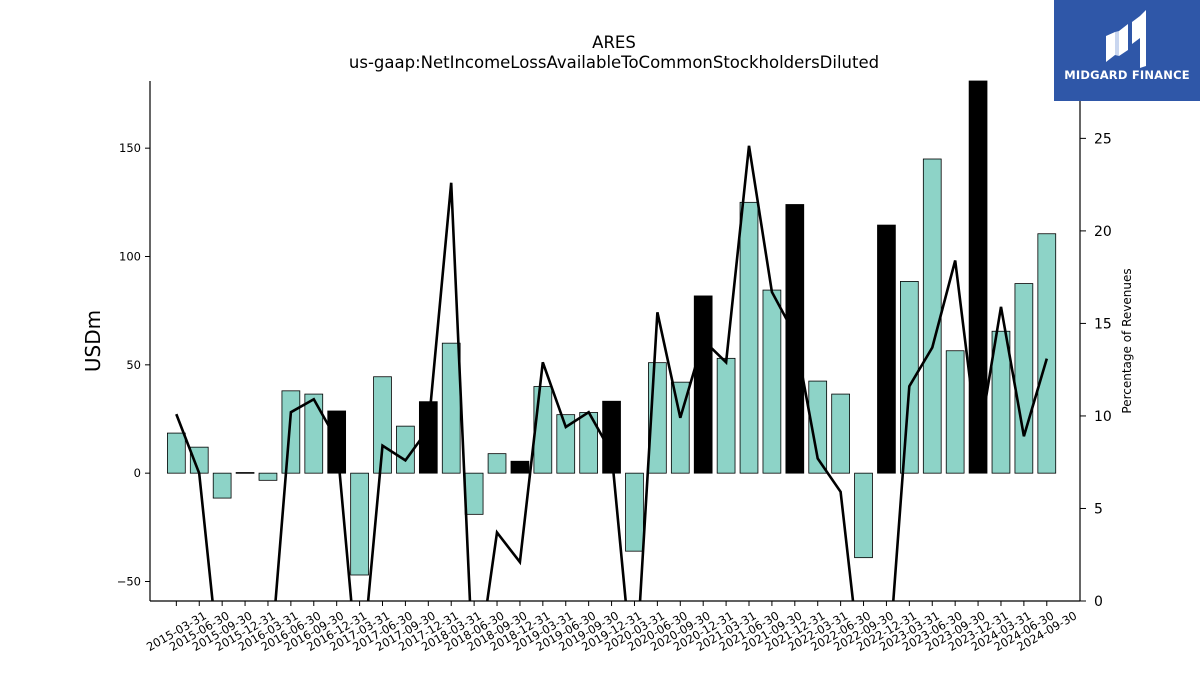 The image size is (1200, 675). Describe the element at coordinates (129, 582) in the screenshot. I see `y-tick-label: −50` at that location.